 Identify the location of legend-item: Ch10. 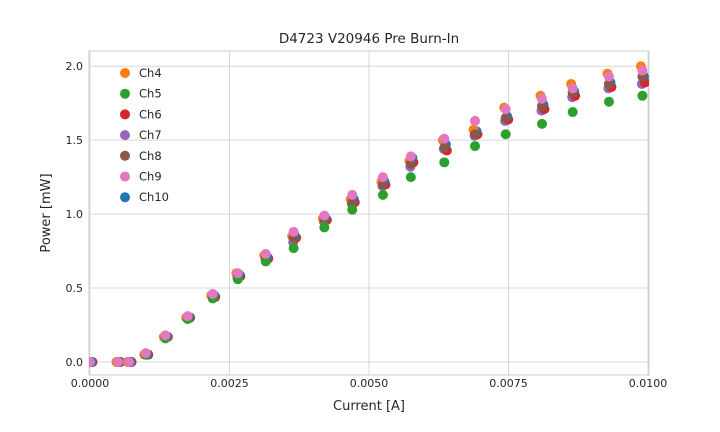
(144, 197).